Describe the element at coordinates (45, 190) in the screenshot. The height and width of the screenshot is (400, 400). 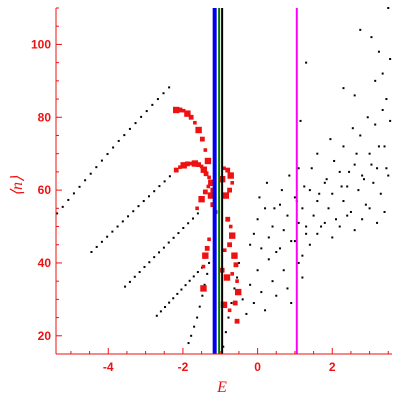
I see `y-tick-label: 60` at that location.